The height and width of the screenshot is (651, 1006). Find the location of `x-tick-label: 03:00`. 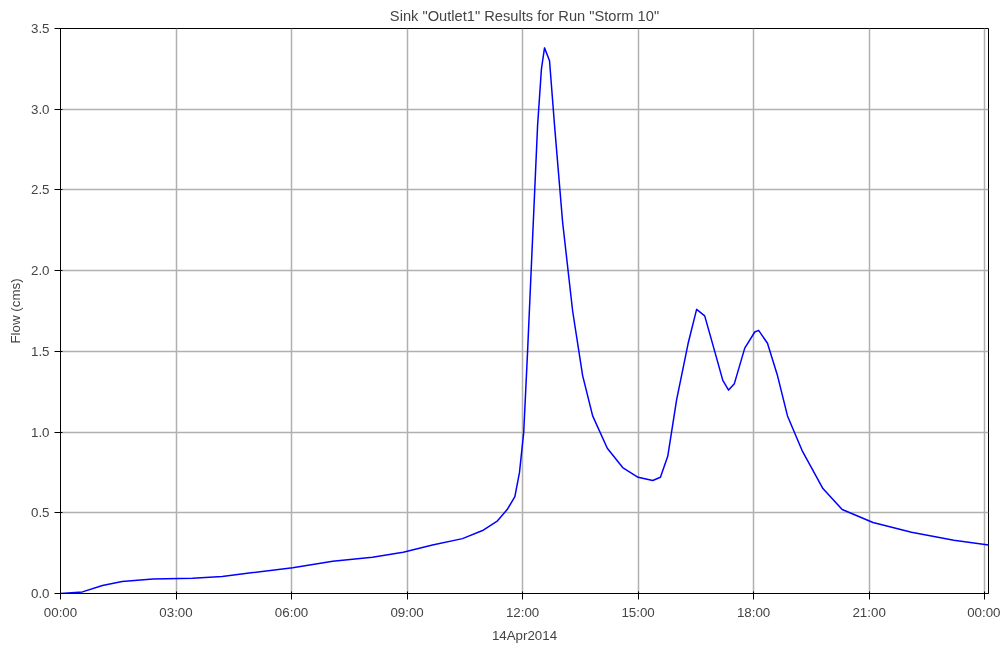

x-tick-label: 03:00 is located at coordinates (176, 612).